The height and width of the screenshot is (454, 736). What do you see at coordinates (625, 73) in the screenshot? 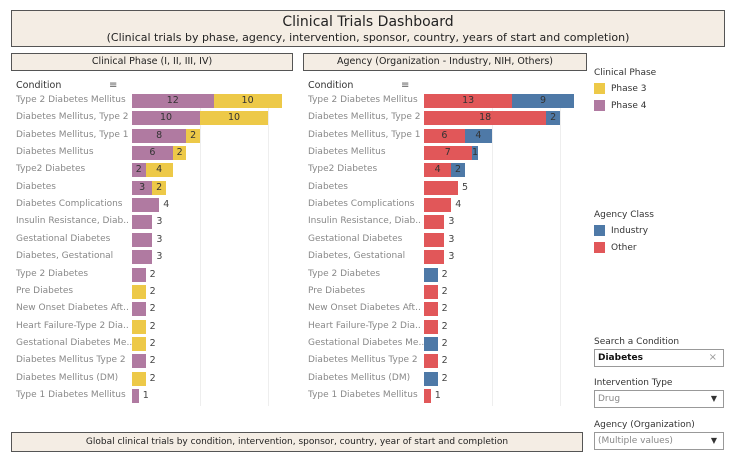
I see `phase-legend-title: Clinical Phase` at bounding box center [625, 73].